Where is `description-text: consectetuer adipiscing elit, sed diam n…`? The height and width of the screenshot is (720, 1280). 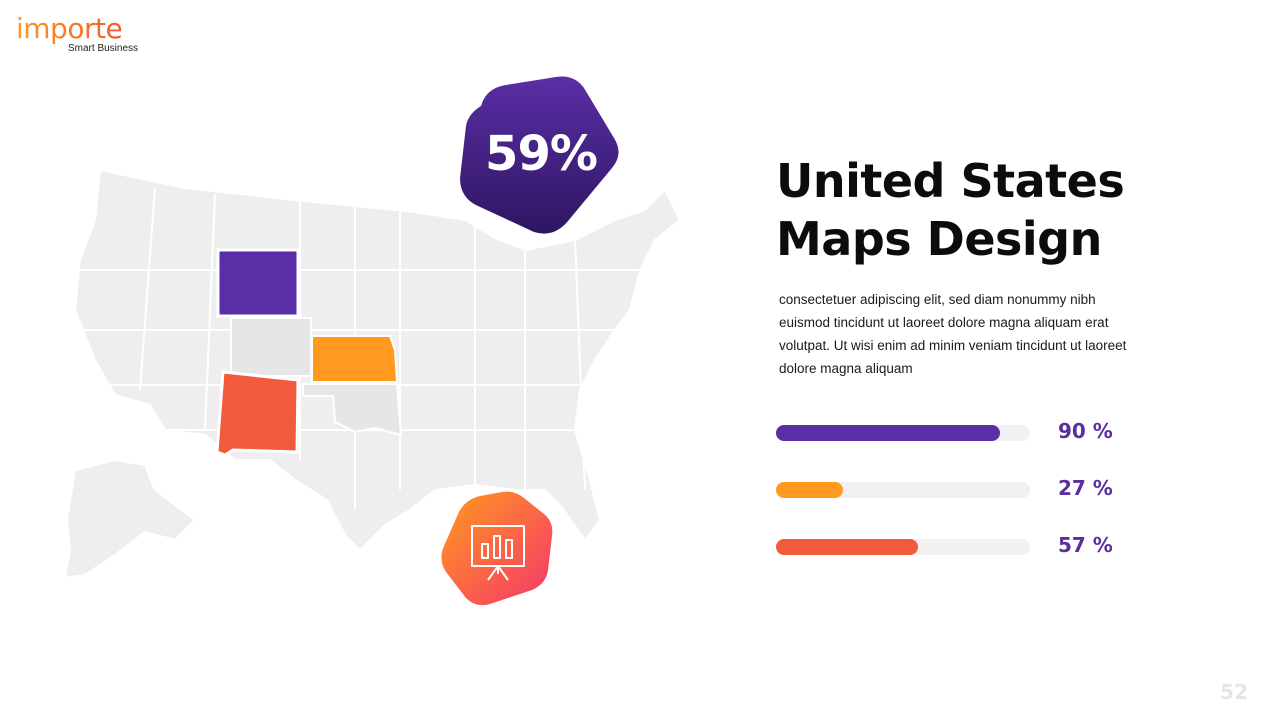 description-text: consectetuer adipiscing elit, sed diam n… is located at coordinates (953, 334).